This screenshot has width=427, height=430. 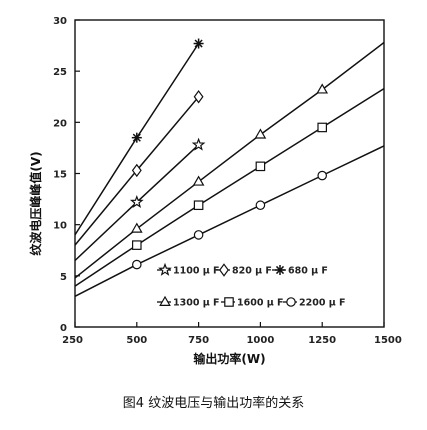 What do you see at coordinates (260, 303) in the screenshot?
I see `legend-label: 1600 μ F` at bounding box center [260, 303].